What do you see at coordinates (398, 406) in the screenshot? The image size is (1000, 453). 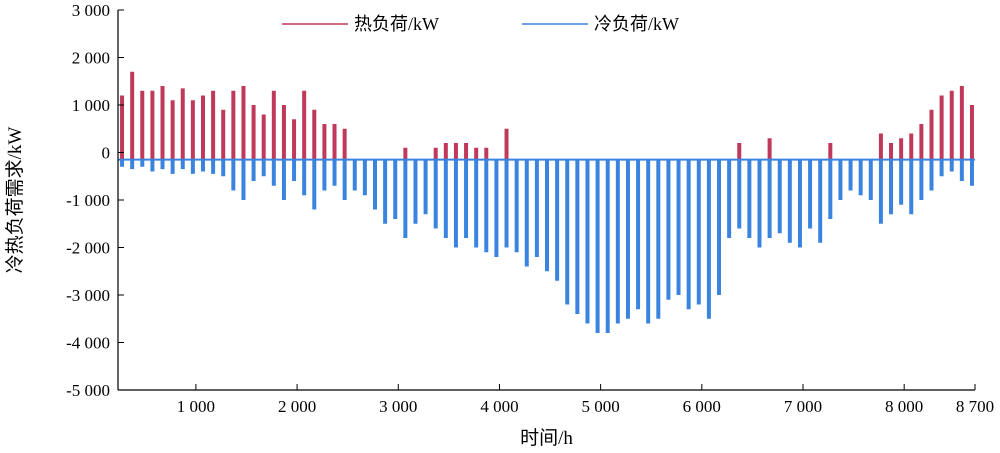 I see `x-tick-label: 3 000` at bounding box center [398, 406].